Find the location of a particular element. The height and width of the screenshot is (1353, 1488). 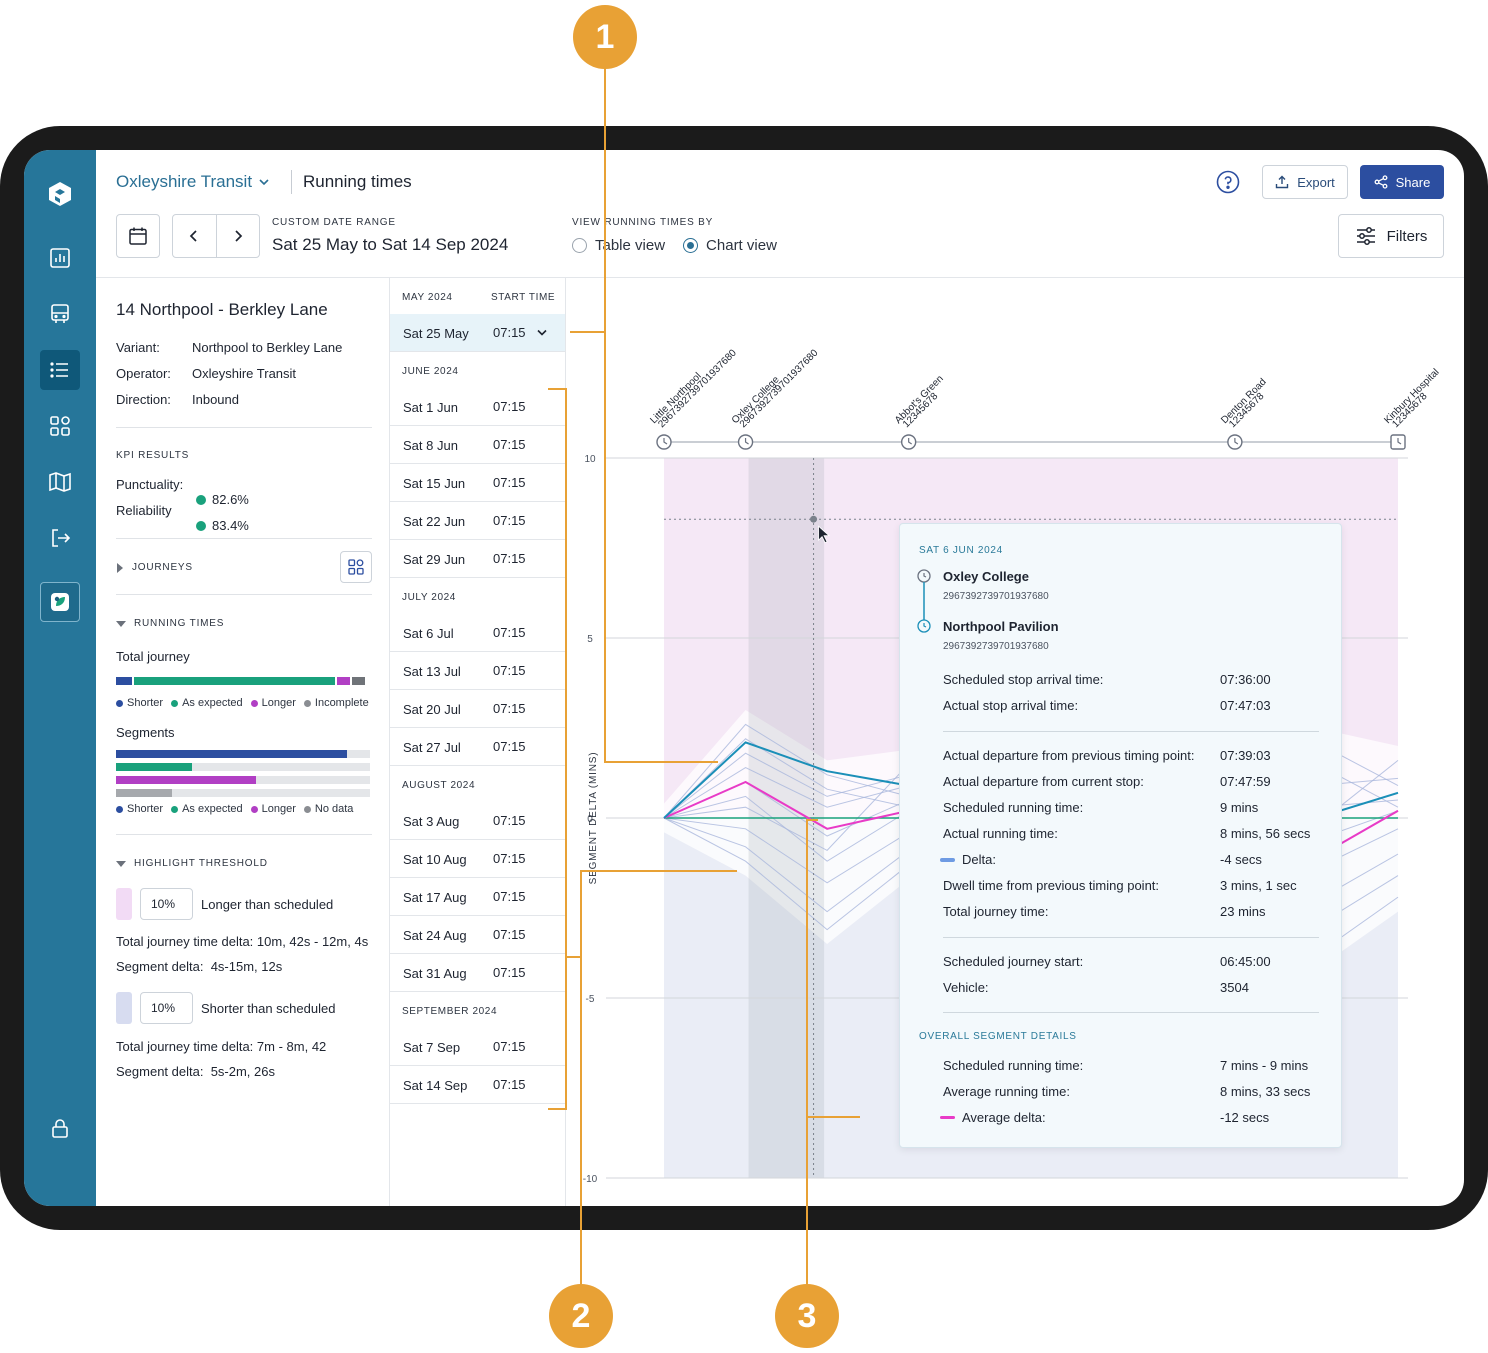

total-journey-label: Total journey is located at coordinates (153, 656).